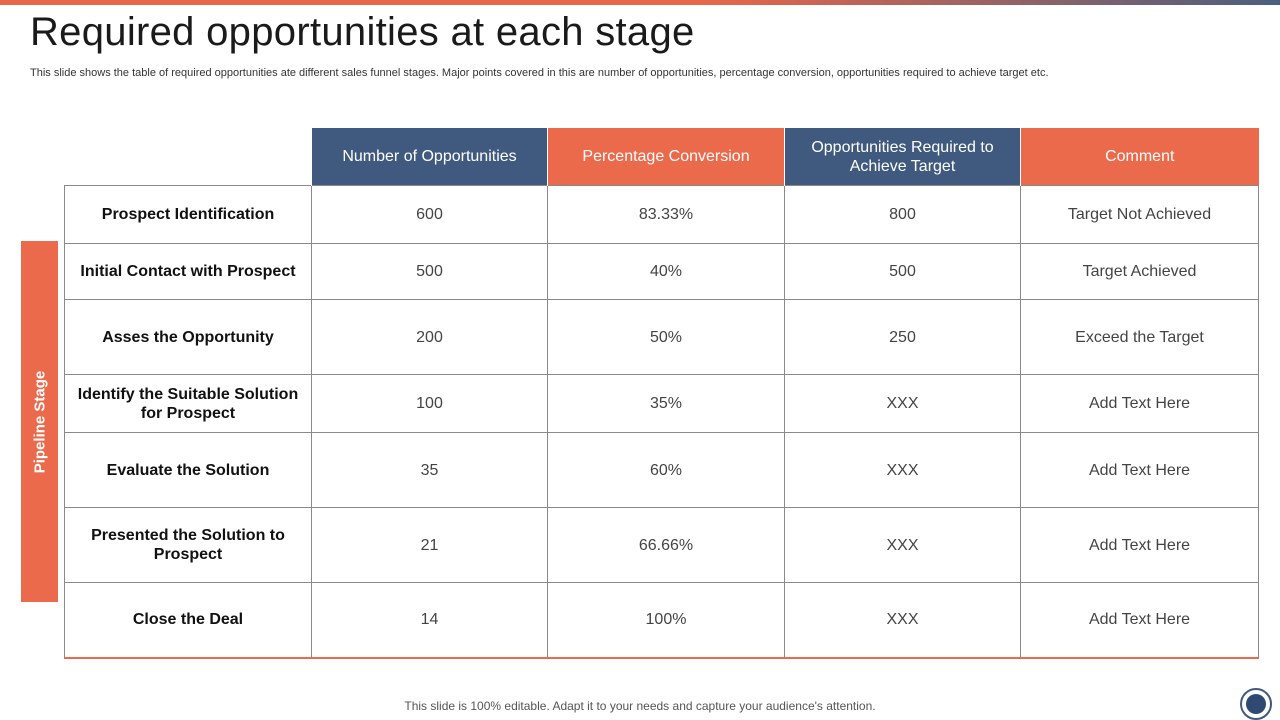  I want to click on page-title: Required opportunities at each stage, so click(362, 32).